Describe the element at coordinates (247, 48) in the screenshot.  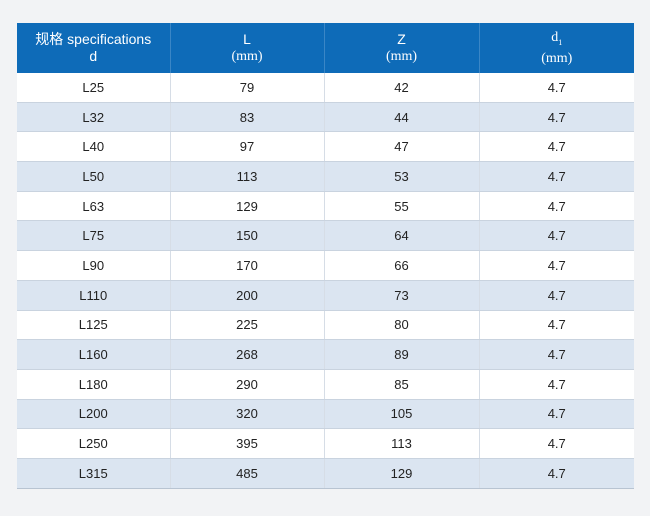
I see `header-length: L (mm)` at that location.